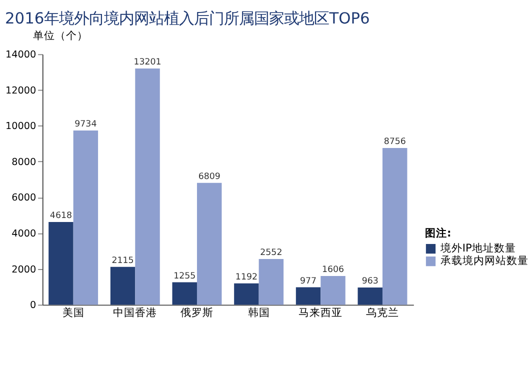 This screenshot has width=530, height=390. I want to click on y-tick-label: 0, so click(33, 306).